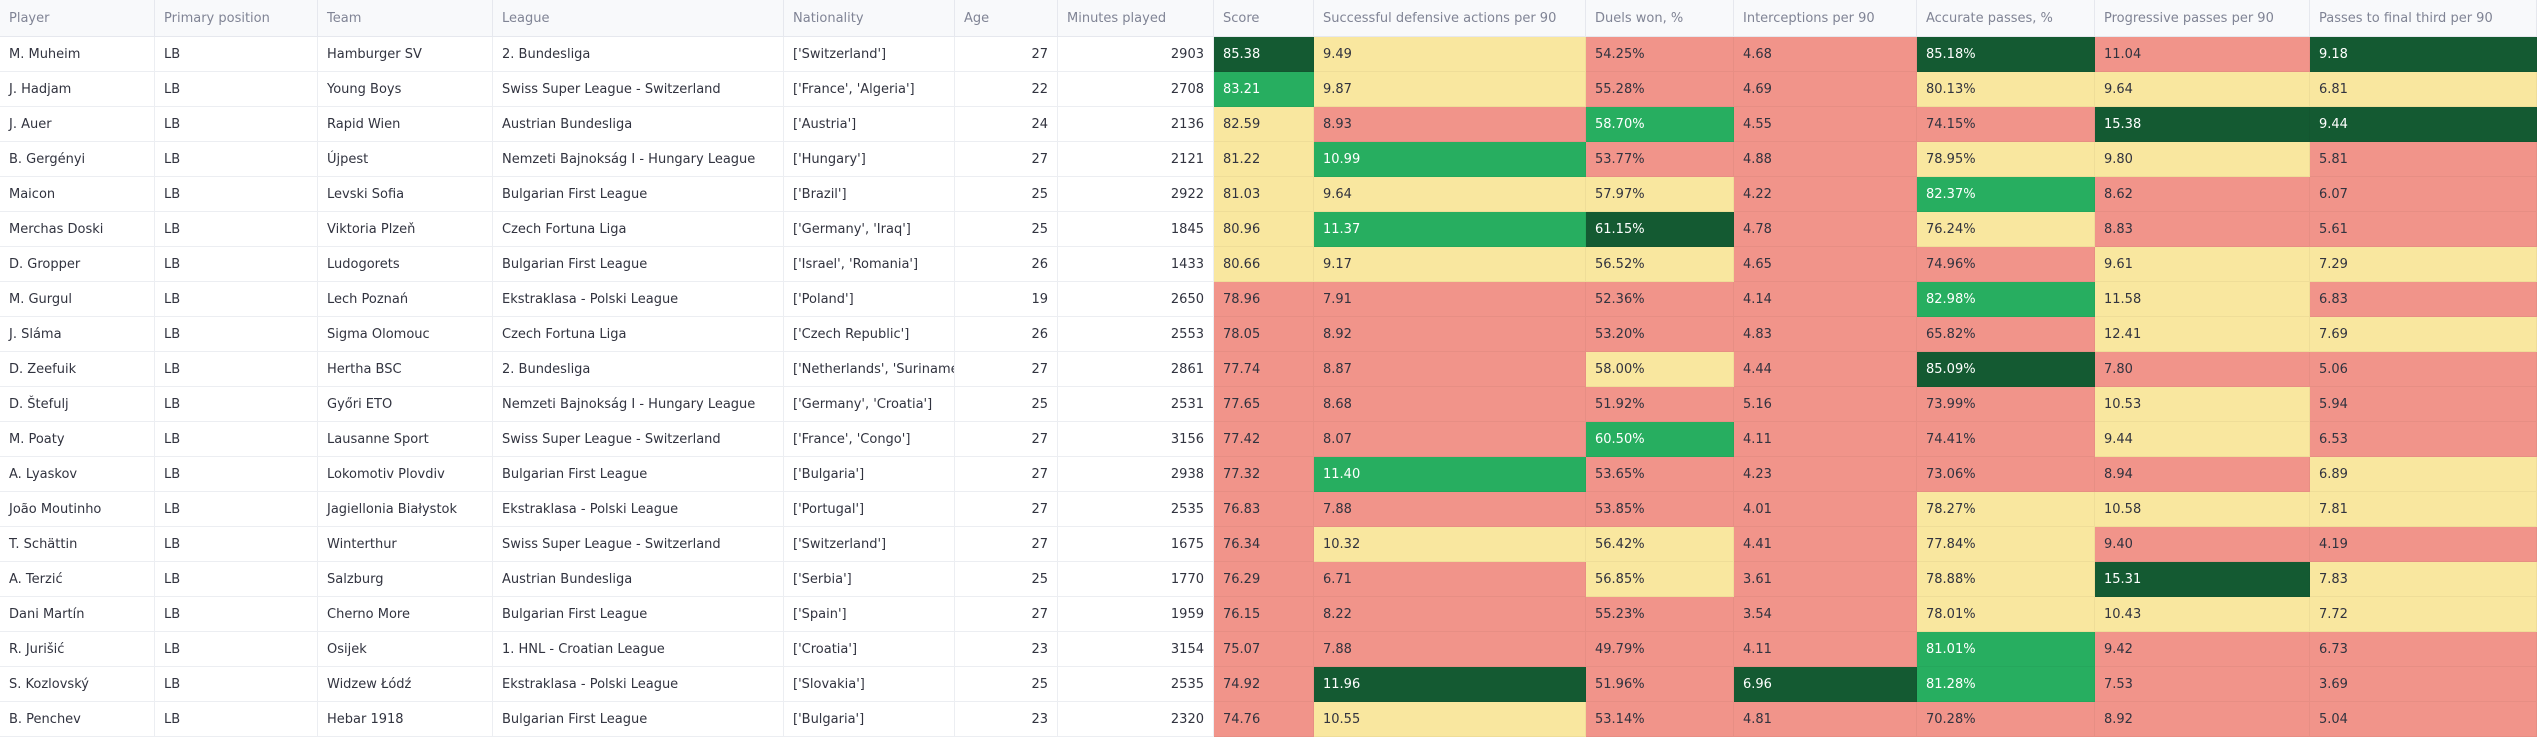 This screenshot has width=2537, height=740. I want to click on table-cell-player: A. Terzić, so click(77, 579).